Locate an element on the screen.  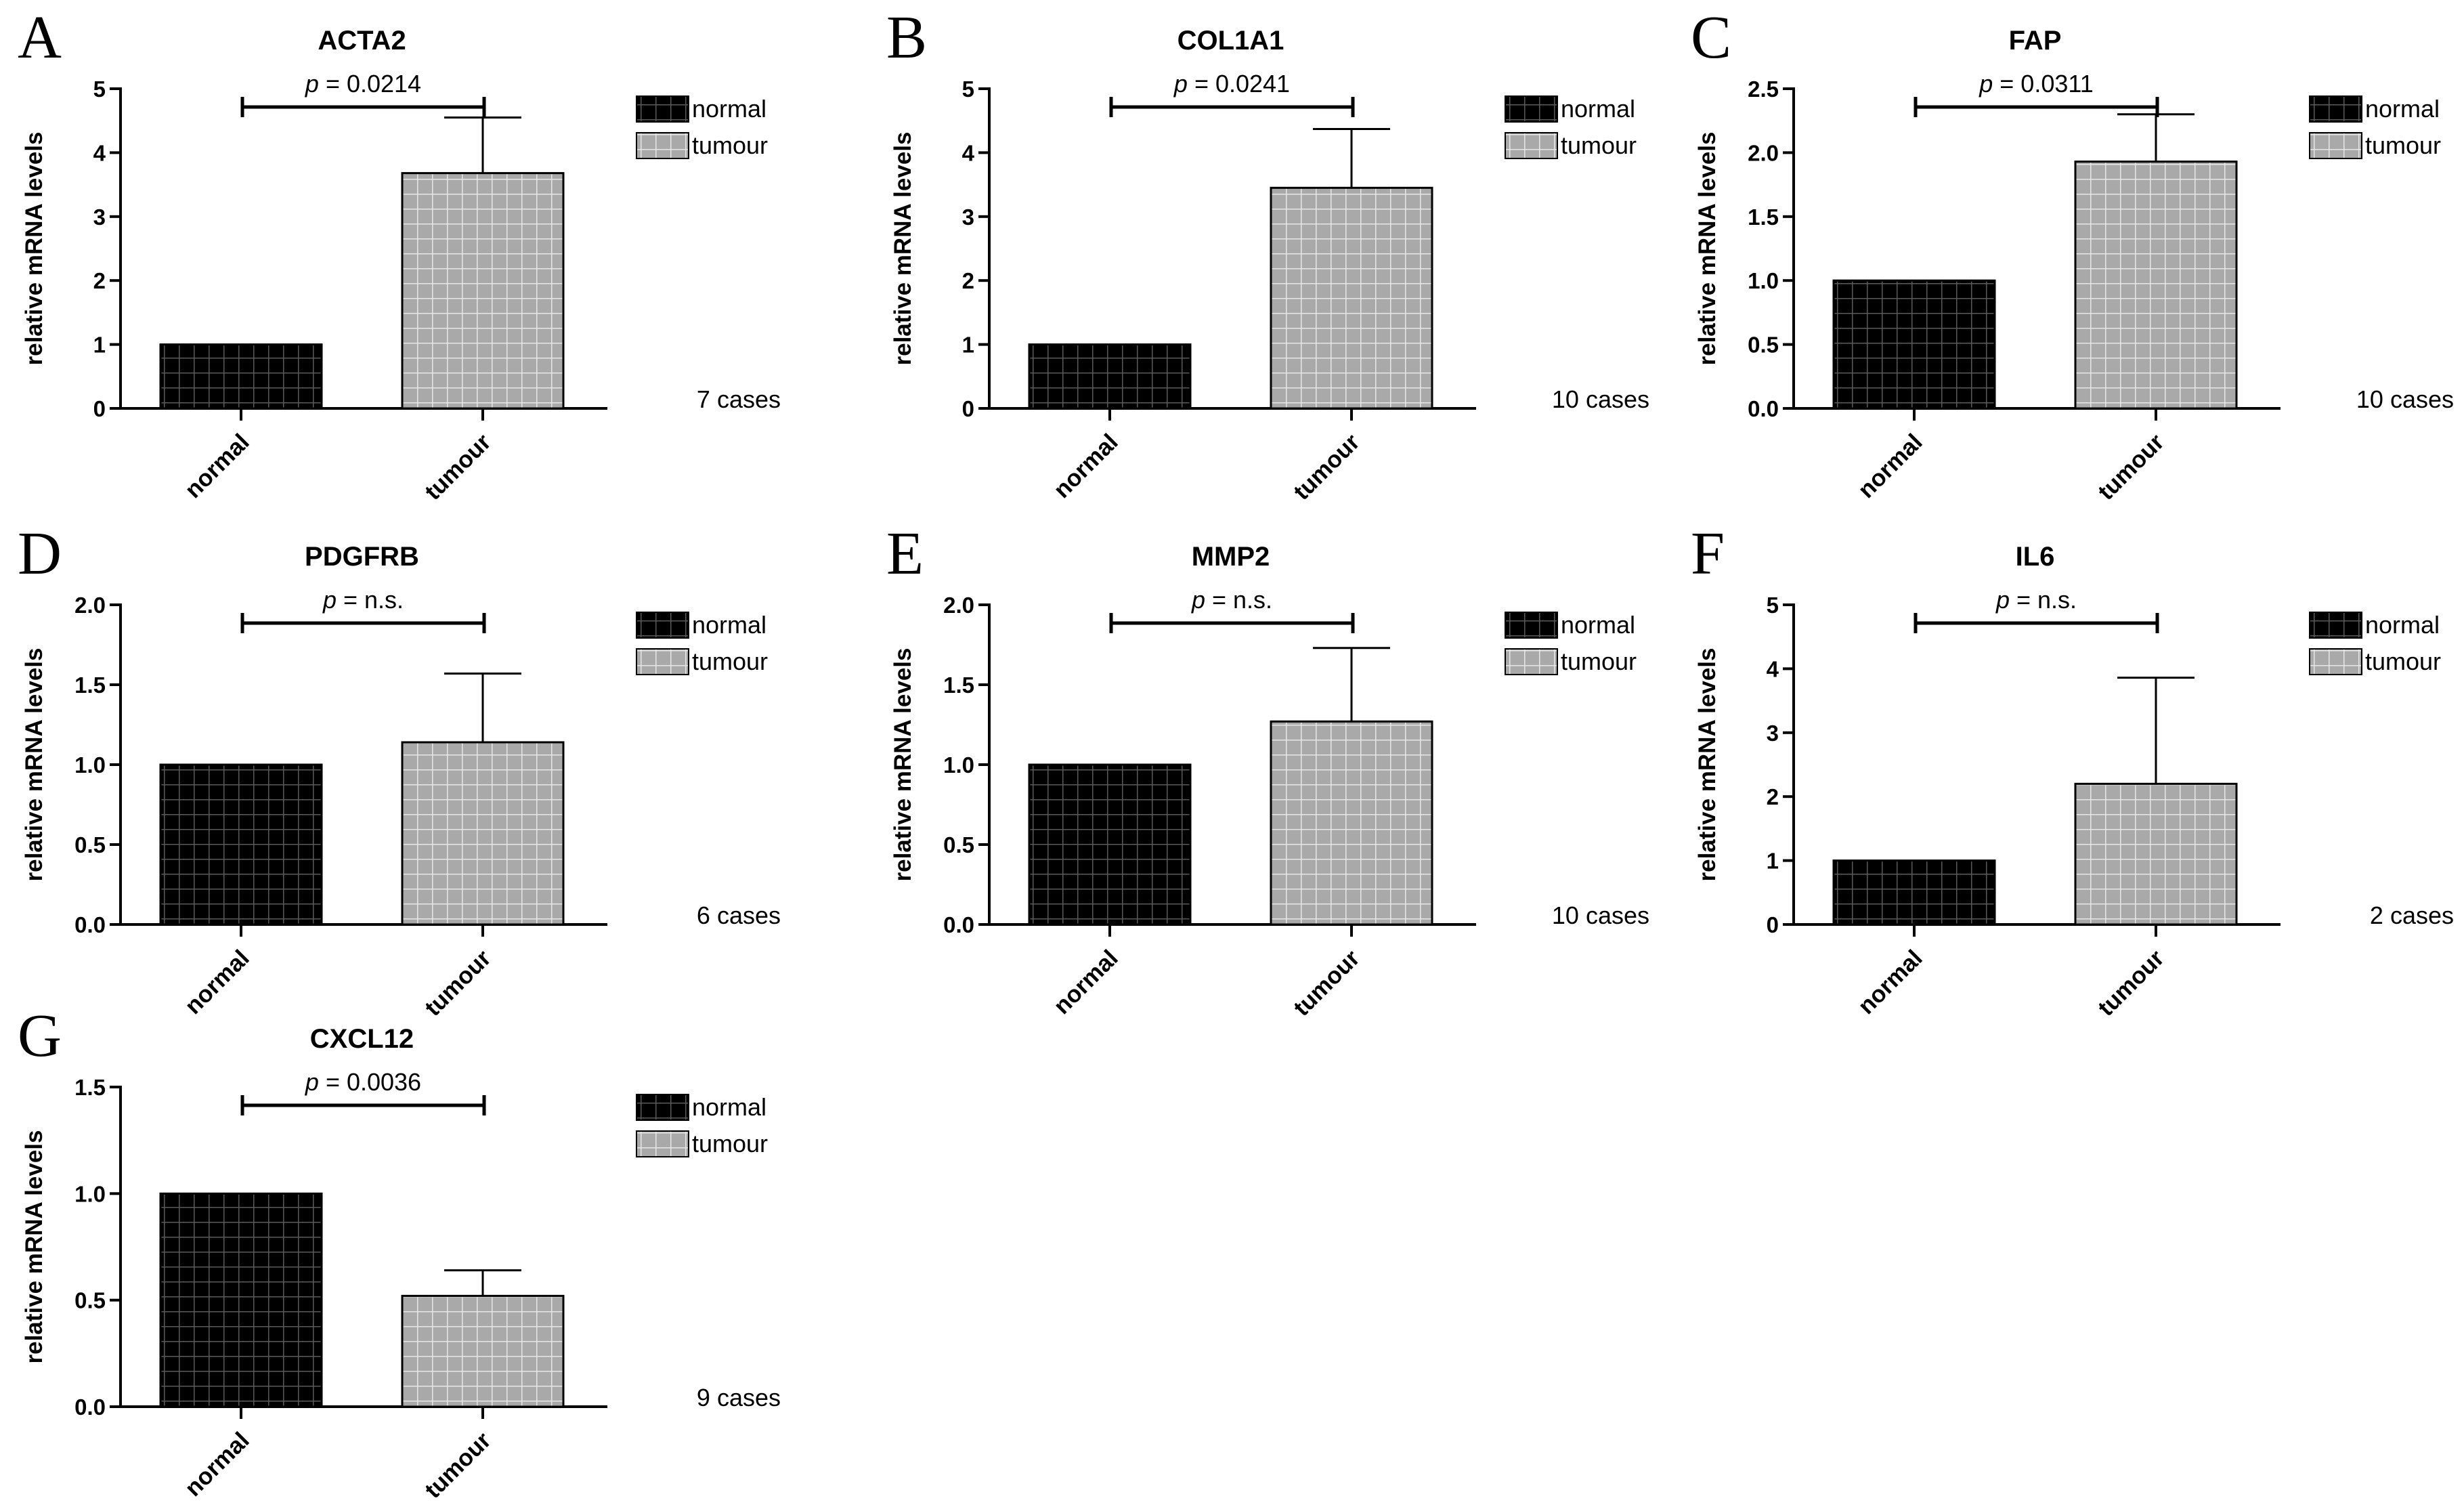
panel-letter: F is located at coordinates (1708, 553).